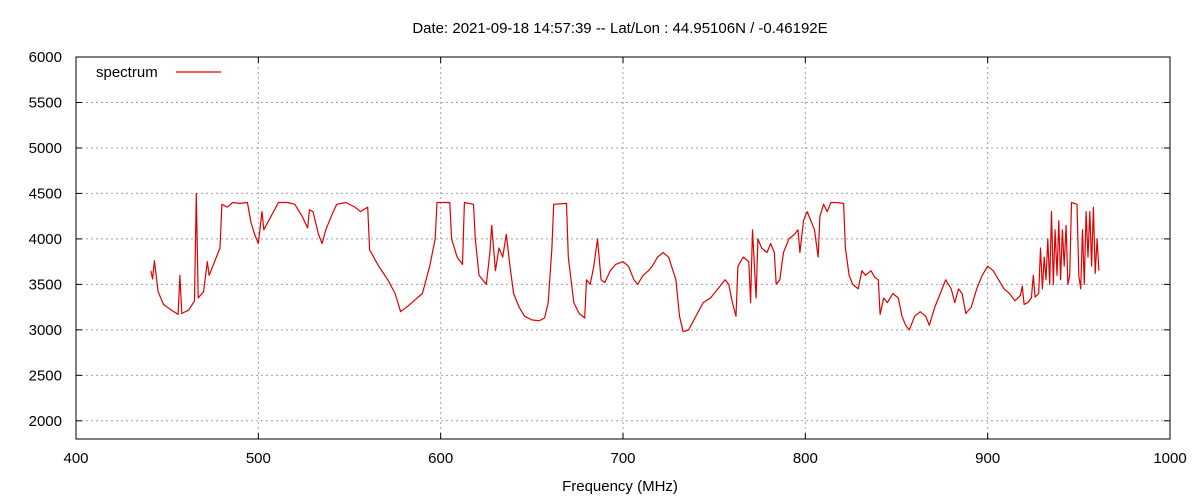 This screenshot has height=500, width=1200. Describe the element at coordinates (1169, 458) in the screenshot. I see `x-tick-label: 1000` at that location.